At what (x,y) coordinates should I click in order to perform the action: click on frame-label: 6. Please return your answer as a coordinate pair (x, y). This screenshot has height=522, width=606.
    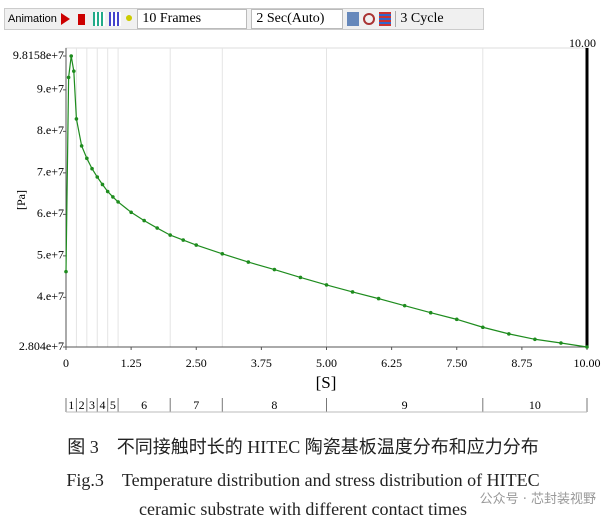
    Looking at the image, I should click on (144, 405).